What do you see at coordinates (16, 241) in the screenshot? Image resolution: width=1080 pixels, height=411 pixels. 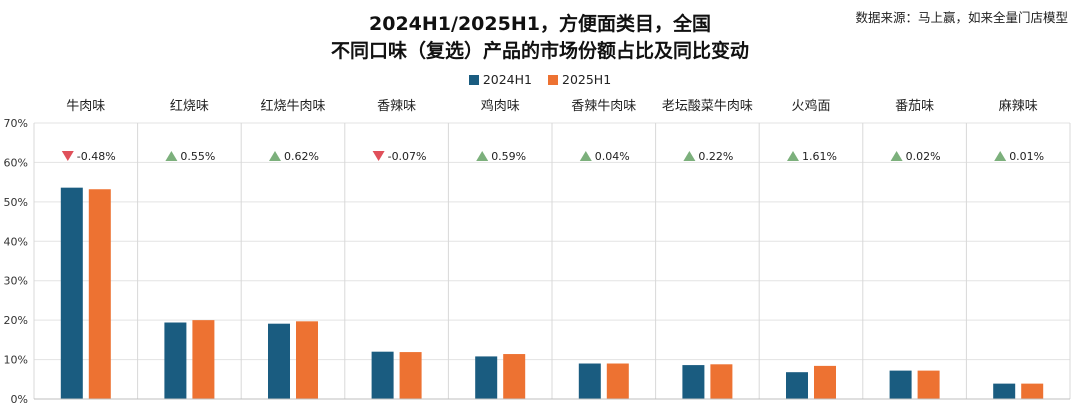 I see `y-tick-label: 40%` at bounding box center [16, 241].